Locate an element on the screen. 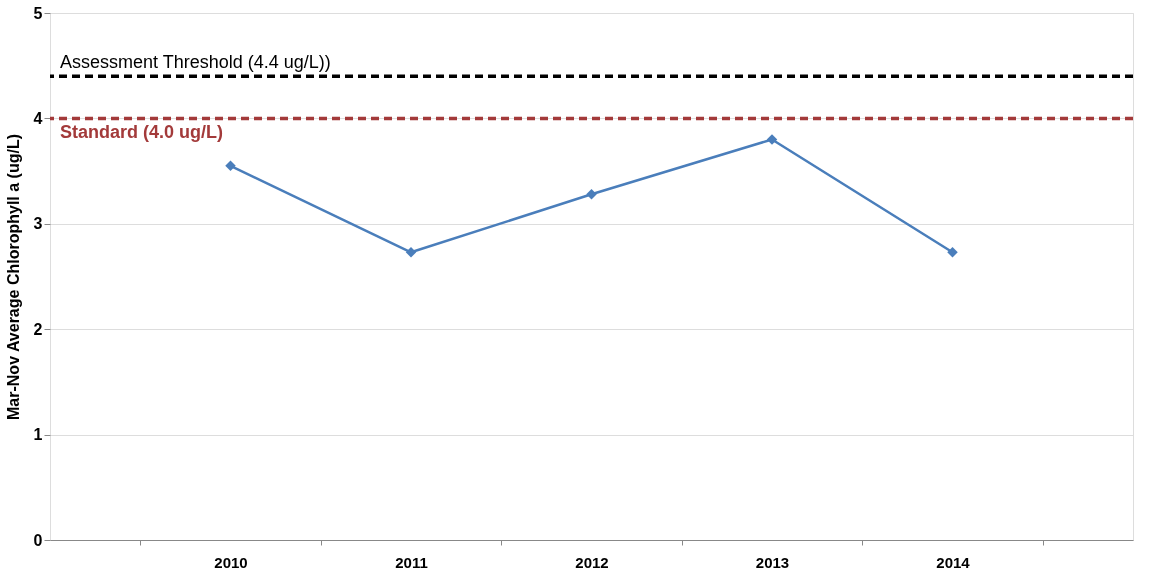  x-tick-label: 2010 is located at coordinates (231, 562).